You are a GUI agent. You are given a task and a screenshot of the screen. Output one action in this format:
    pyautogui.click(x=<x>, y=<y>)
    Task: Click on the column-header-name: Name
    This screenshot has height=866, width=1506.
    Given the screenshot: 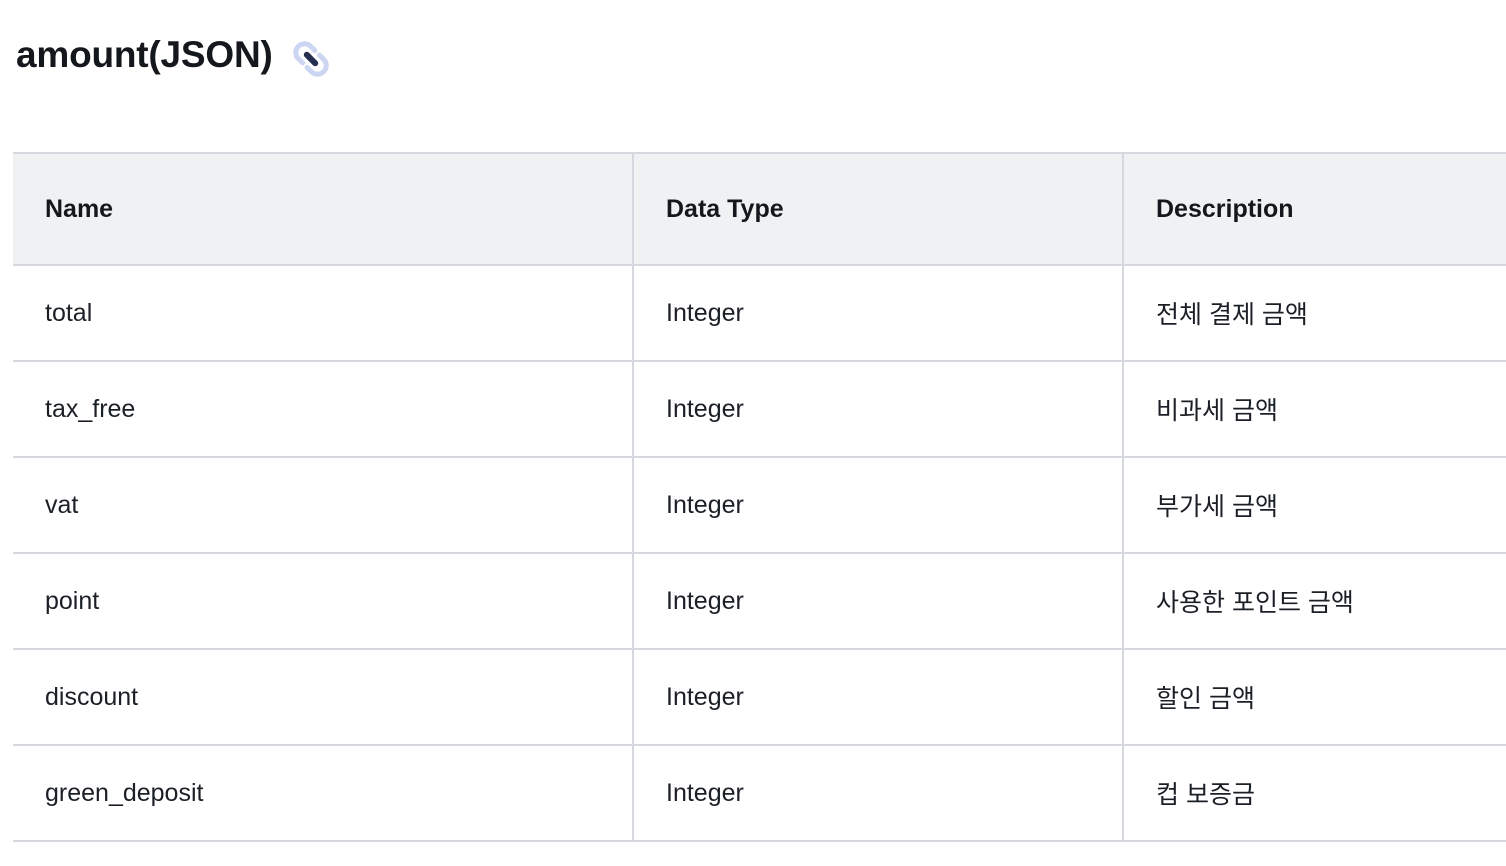 What is the action you would take?
    pyautogui.click(x=323, y=209)
    